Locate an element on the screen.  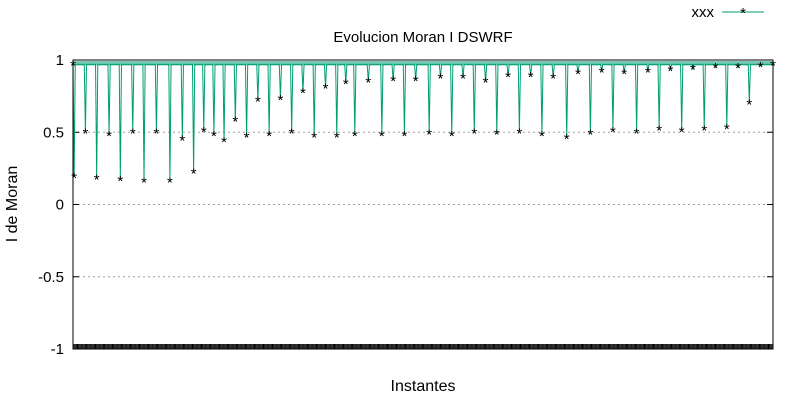
y-tick-label: 0.5 is located at coordinates (53, 132).